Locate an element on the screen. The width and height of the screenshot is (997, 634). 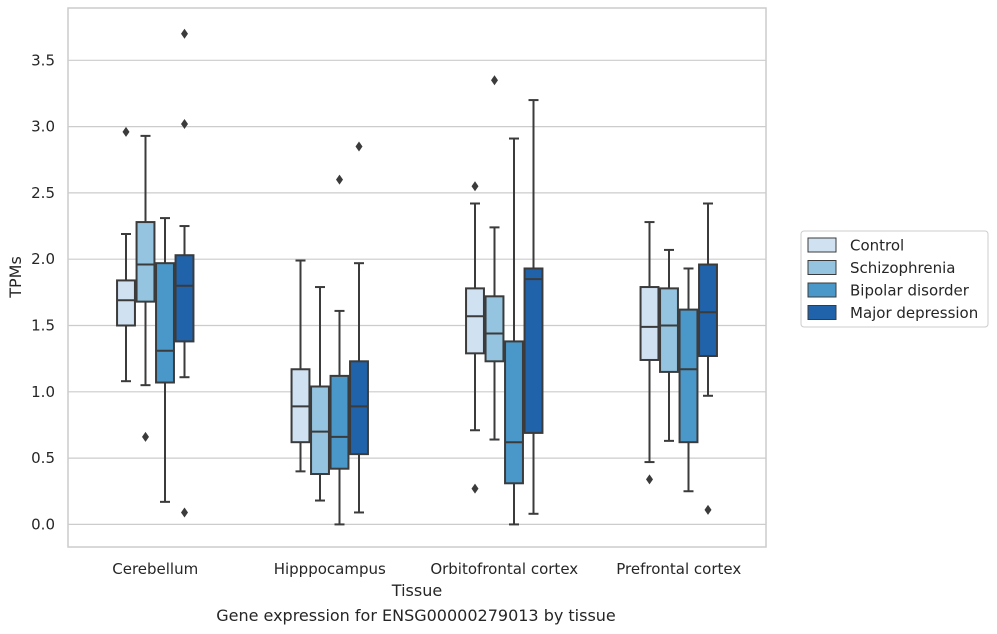
y-tick-labels: 0.0 0.5 1.0 1.5 2.0 2.5 3.0 3.5 is located at coordinates (43, 292).